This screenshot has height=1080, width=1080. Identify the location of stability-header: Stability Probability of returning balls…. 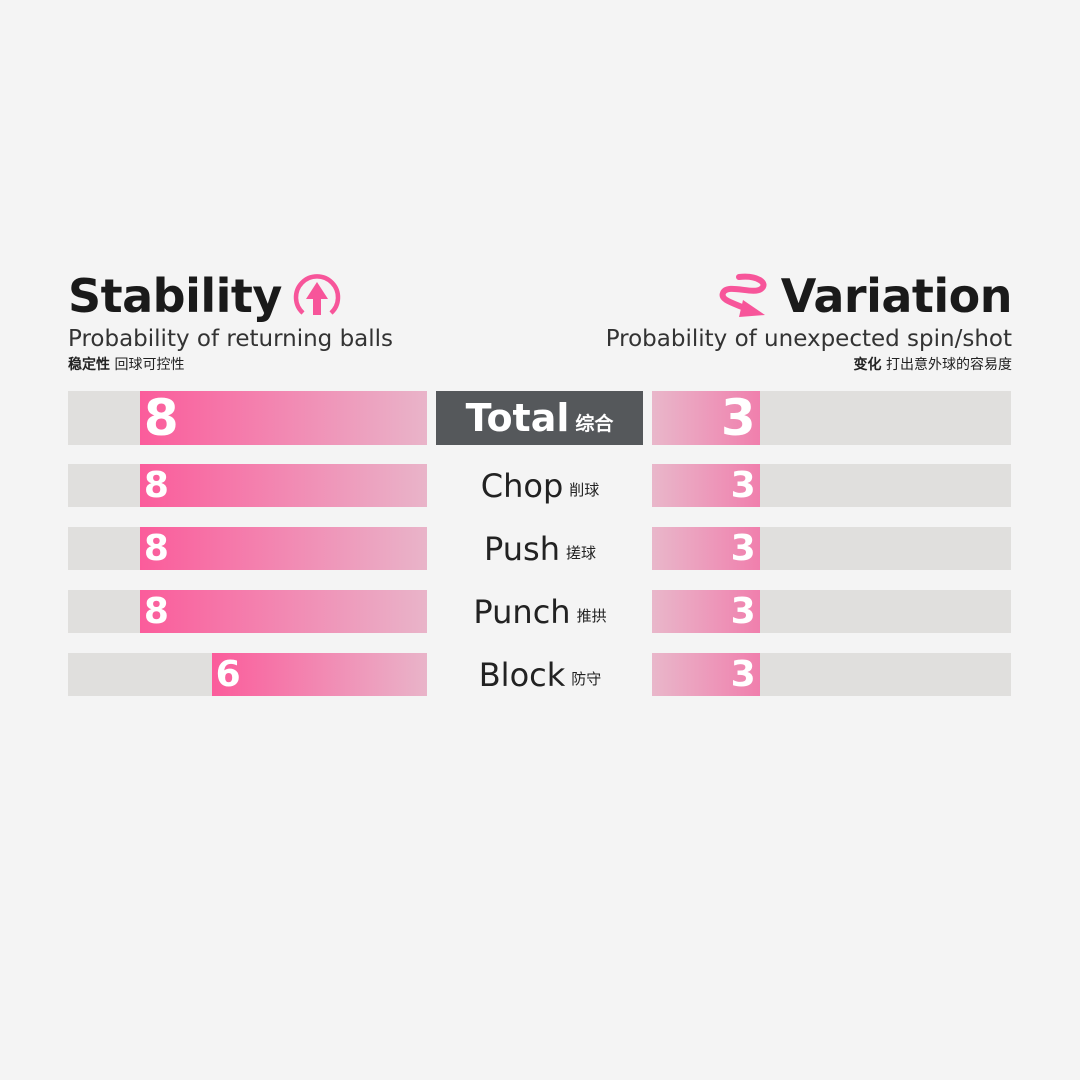
(230, 322).